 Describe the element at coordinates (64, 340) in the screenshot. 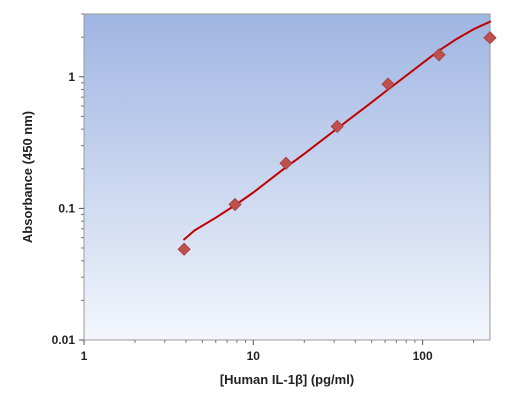

I see `y-tick-label: 0.01` at that location.